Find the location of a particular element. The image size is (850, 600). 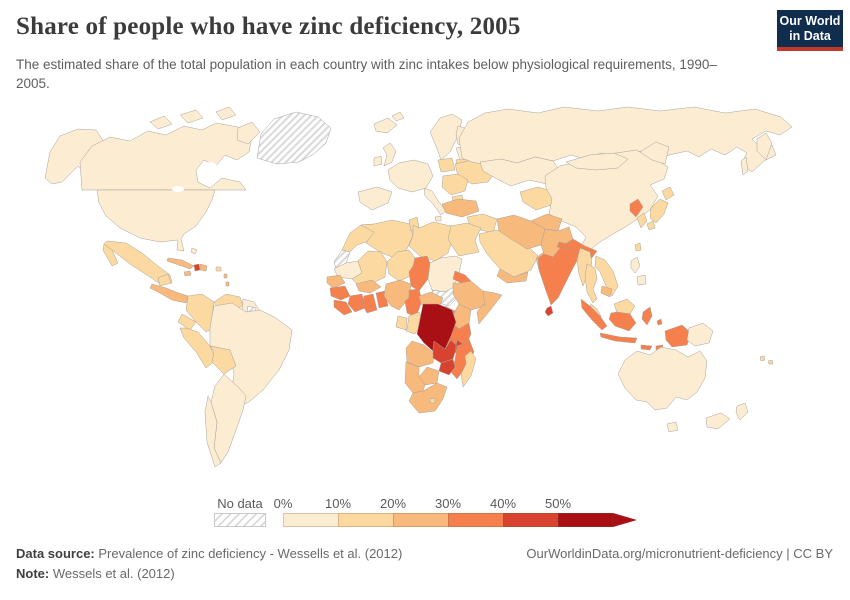

country-bahamas is located at coordinates (194, 251).